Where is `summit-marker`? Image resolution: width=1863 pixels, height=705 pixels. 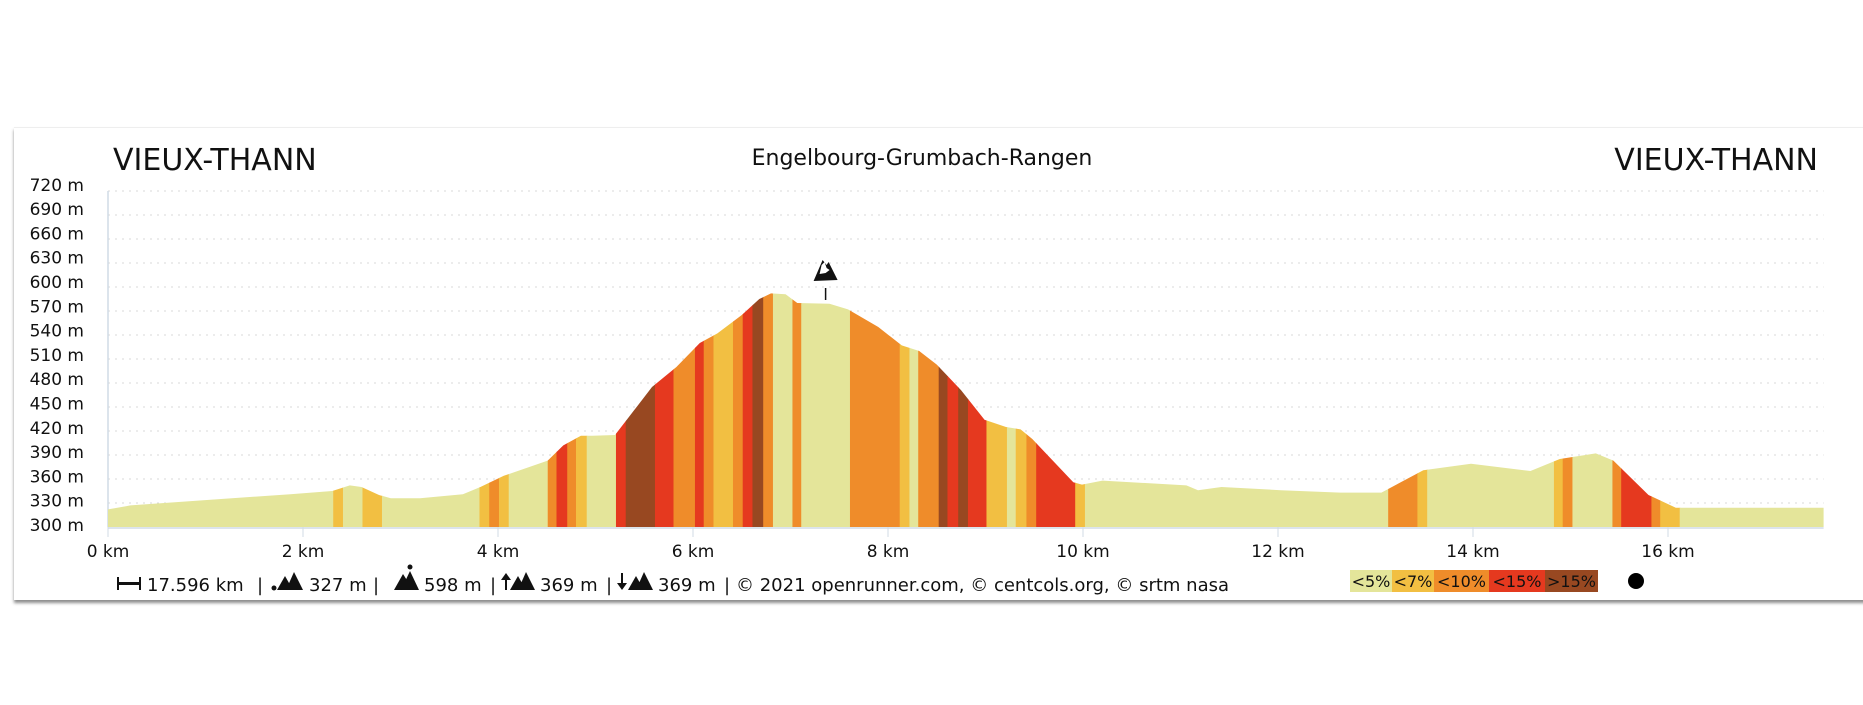
summit-marker is located at coordinates (825, 280).